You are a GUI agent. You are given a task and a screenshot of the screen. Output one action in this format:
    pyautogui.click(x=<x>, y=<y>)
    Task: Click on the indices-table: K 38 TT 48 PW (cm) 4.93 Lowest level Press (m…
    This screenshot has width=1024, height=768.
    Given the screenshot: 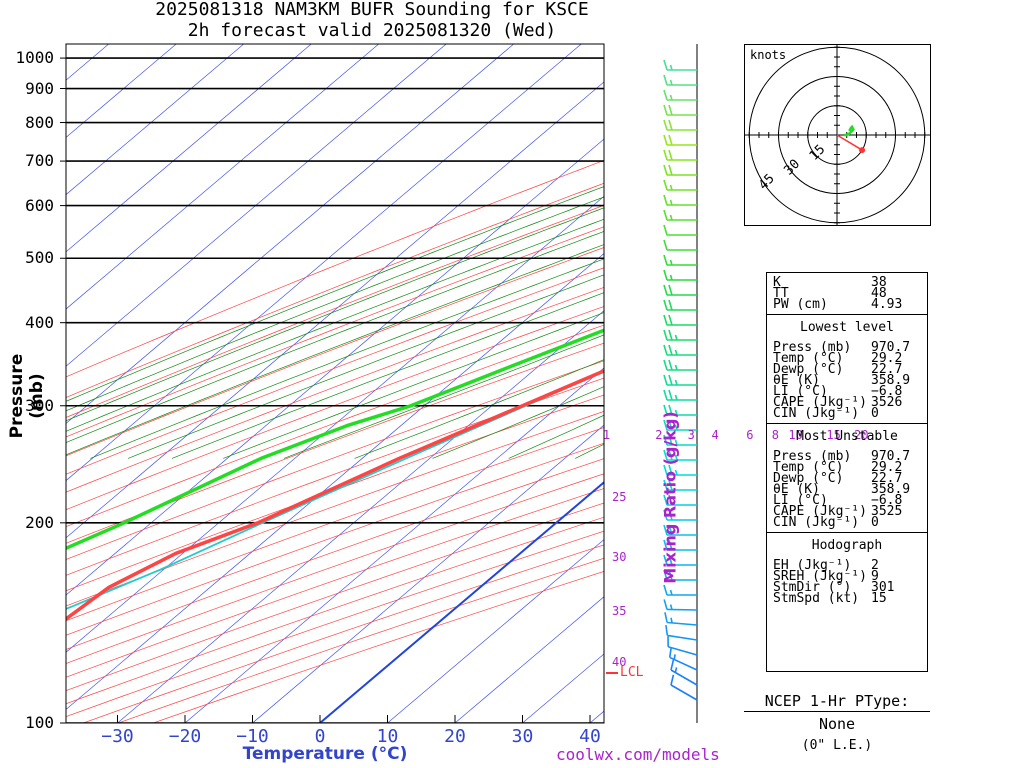 What is the action you would take?
    pyautogui.click(x=847, y=472)
    